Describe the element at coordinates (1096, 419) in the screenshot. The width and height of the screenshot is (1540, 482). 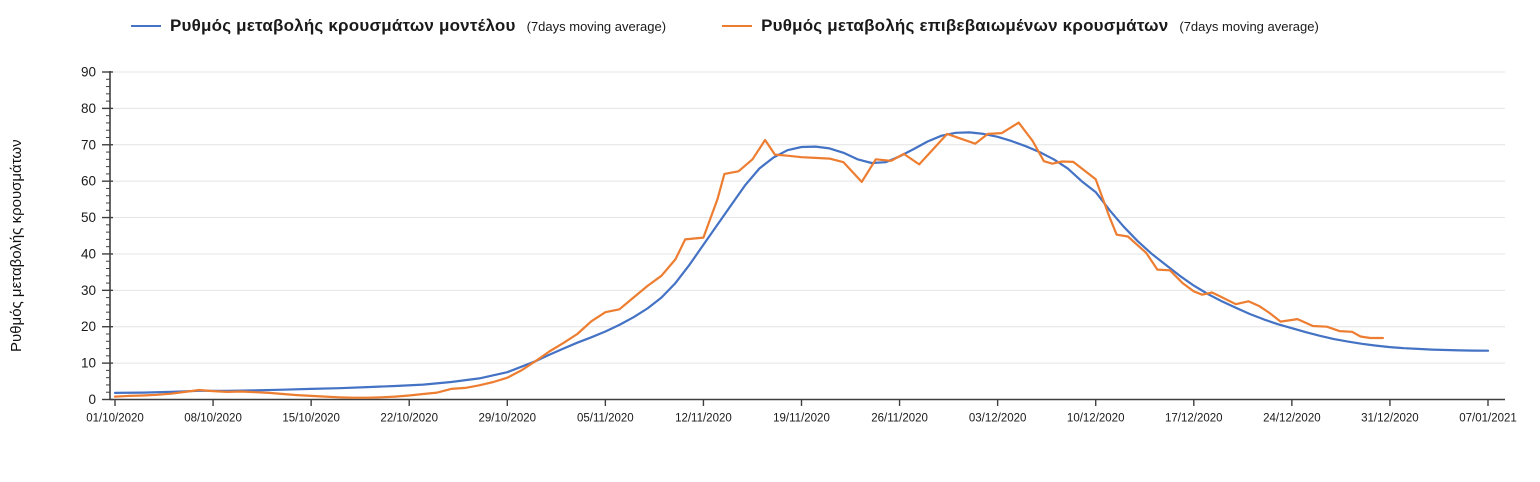
I see `x-tick-label: 10/12/2020` at that location.